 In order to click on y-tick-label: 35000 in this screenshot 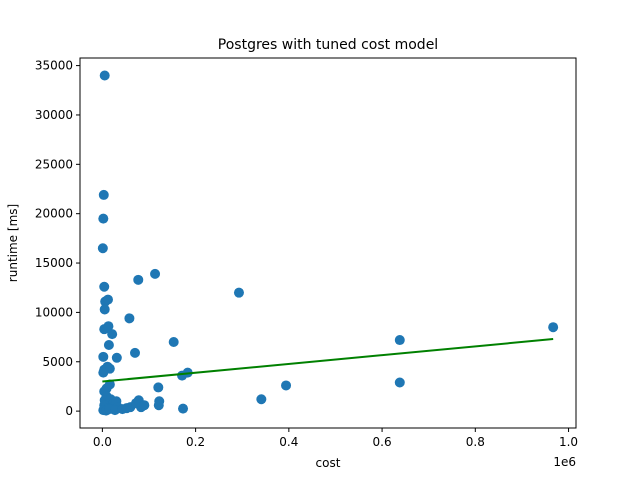, I will do `click(54, 66)`.